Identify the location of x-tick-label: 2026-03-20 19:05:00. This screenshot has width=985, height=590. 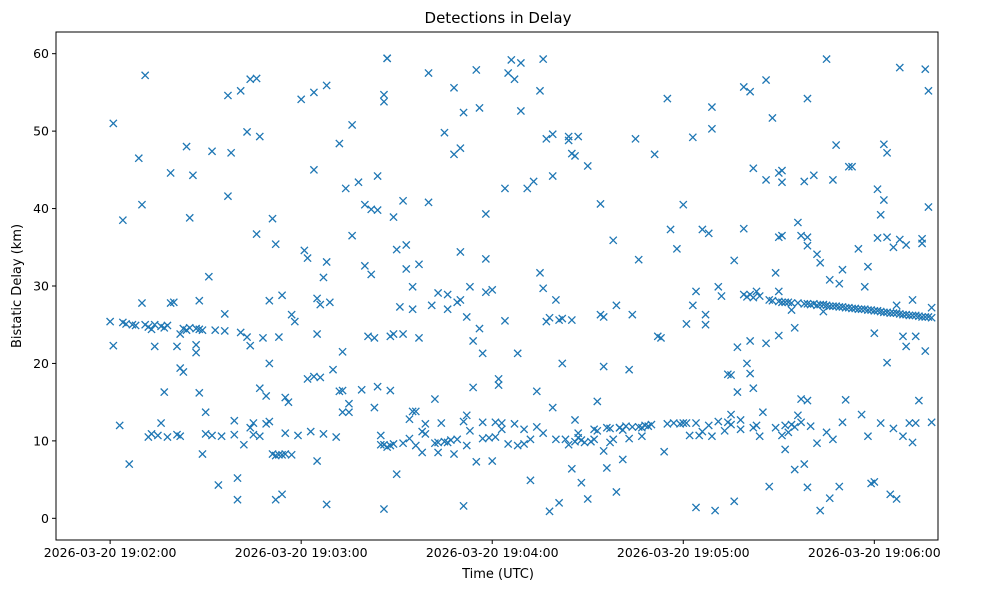
(683, 552).